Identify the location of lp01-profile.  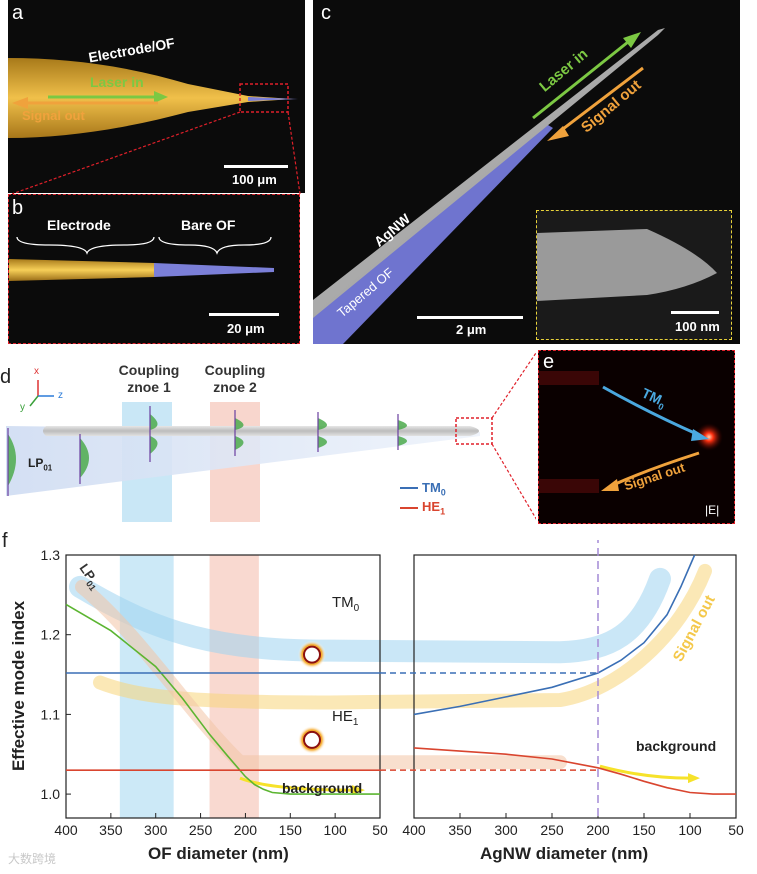
(12, 460).